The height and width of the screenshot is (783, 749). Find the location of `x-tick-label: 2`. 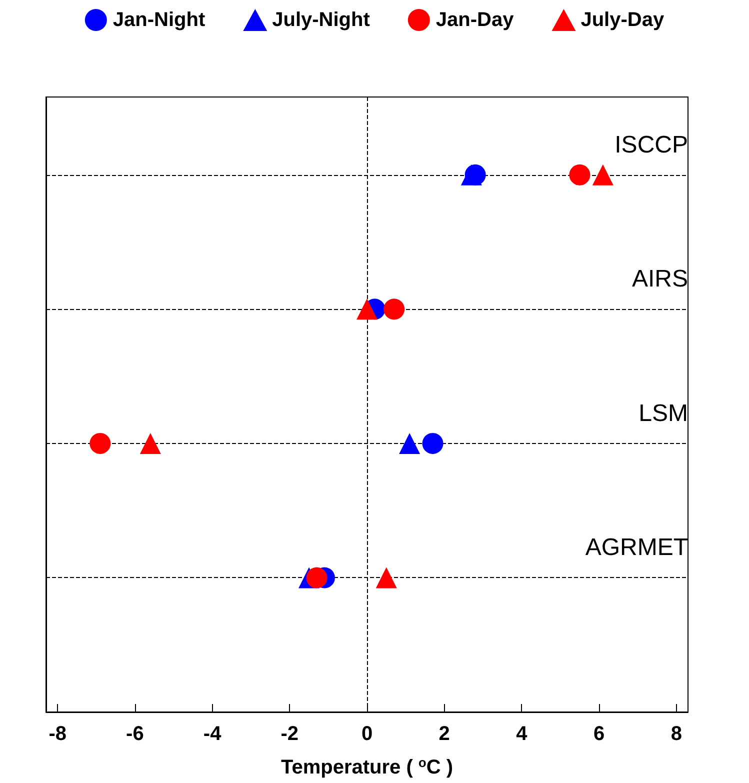

x-tick-label: 2 is located at coordinates (444, 734).